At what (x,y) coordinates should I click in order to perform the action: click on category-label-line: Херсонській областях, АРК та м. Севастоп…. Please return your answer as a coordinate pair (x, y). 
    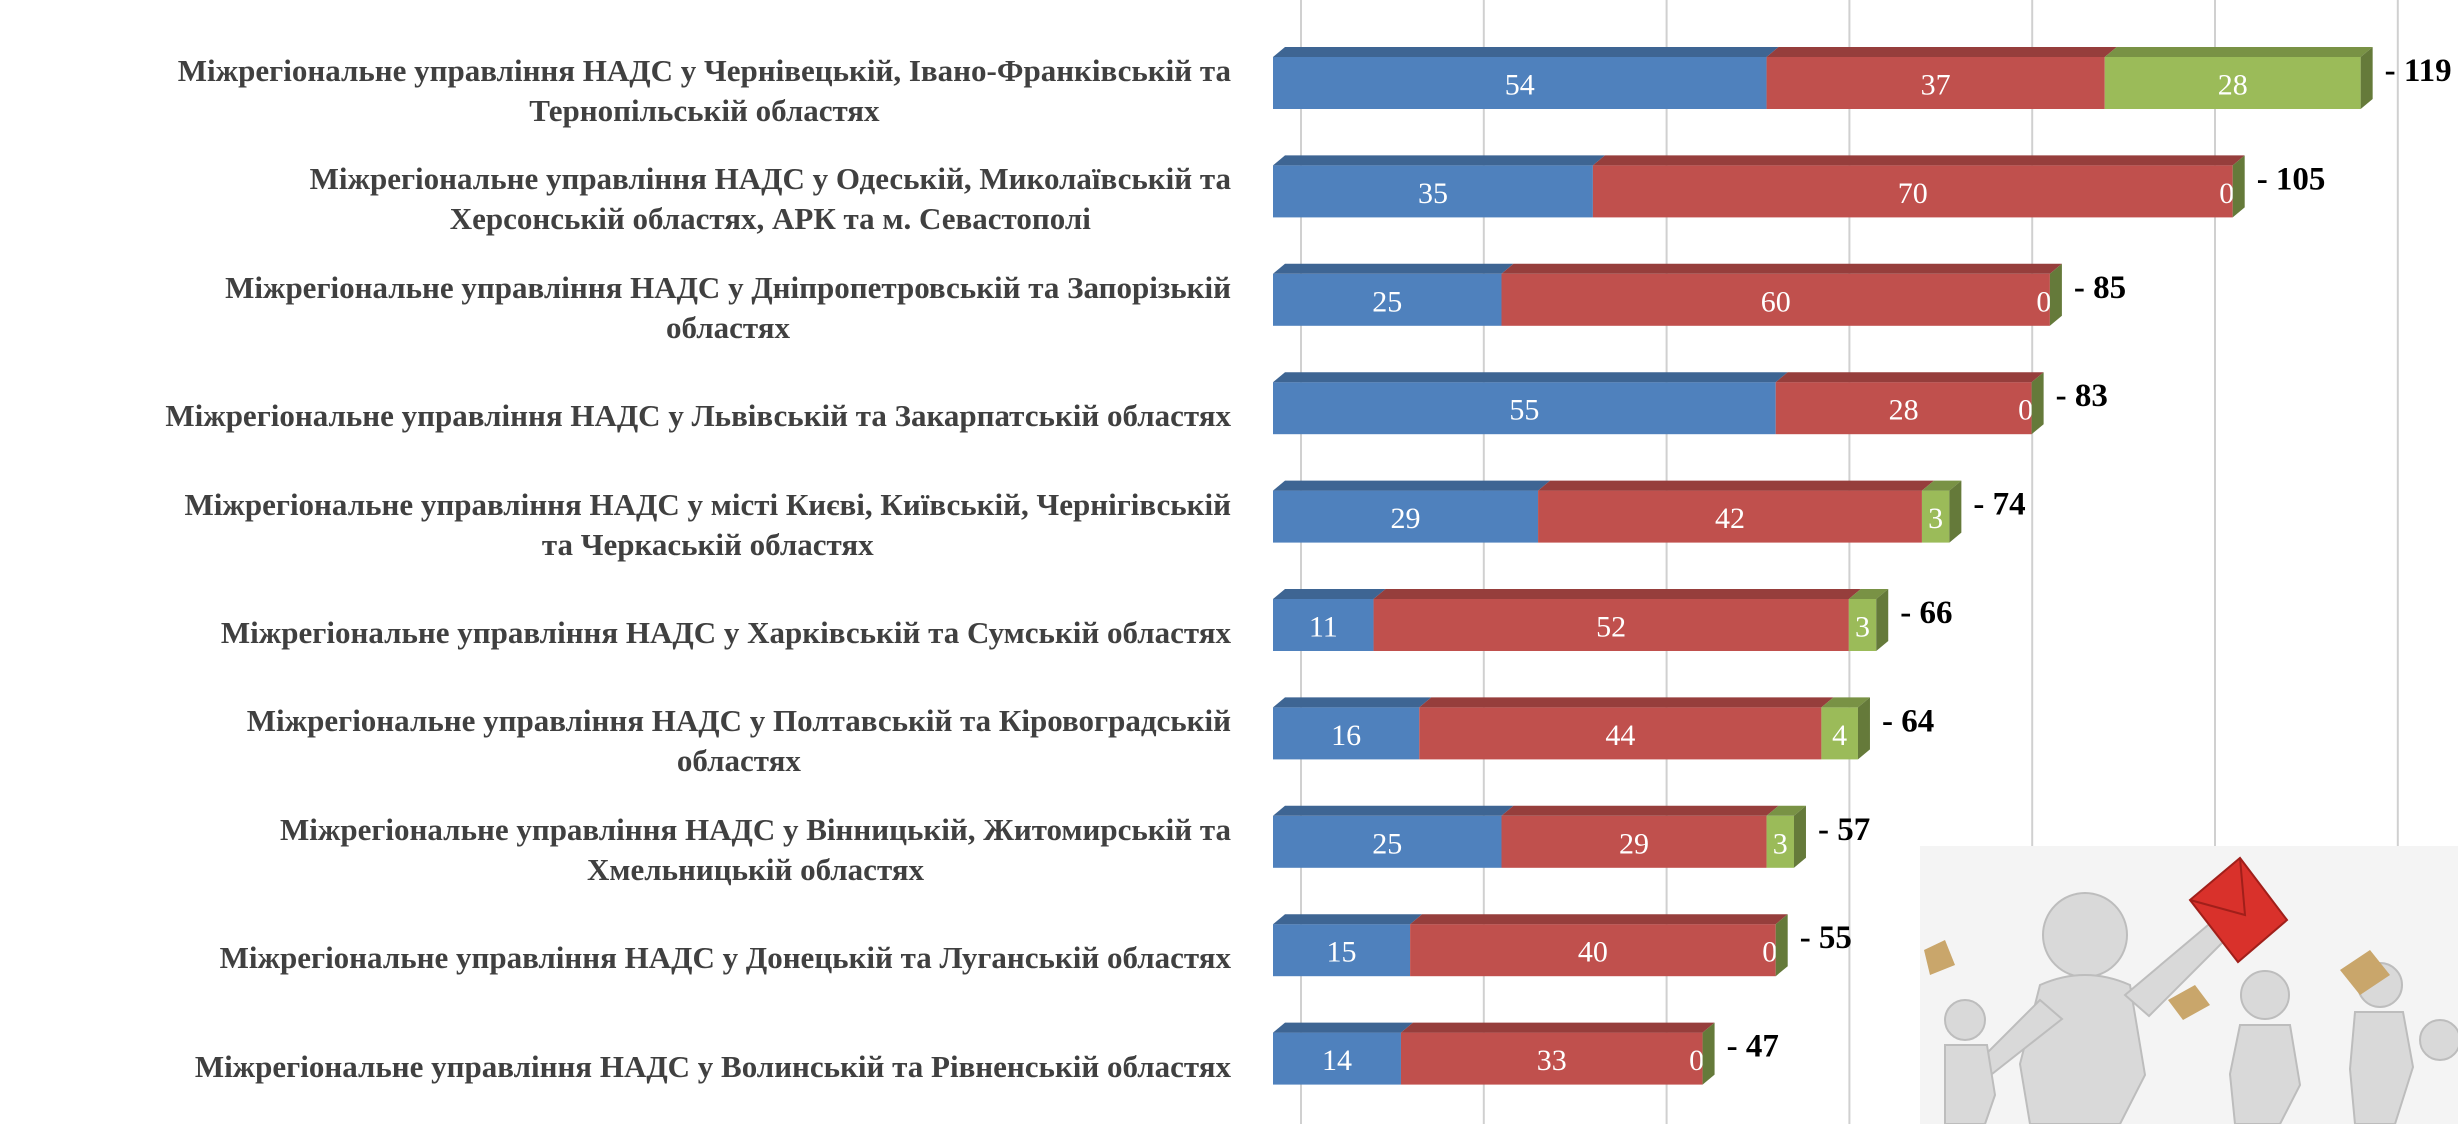
    Looking at the image, I should click on (770, 219).